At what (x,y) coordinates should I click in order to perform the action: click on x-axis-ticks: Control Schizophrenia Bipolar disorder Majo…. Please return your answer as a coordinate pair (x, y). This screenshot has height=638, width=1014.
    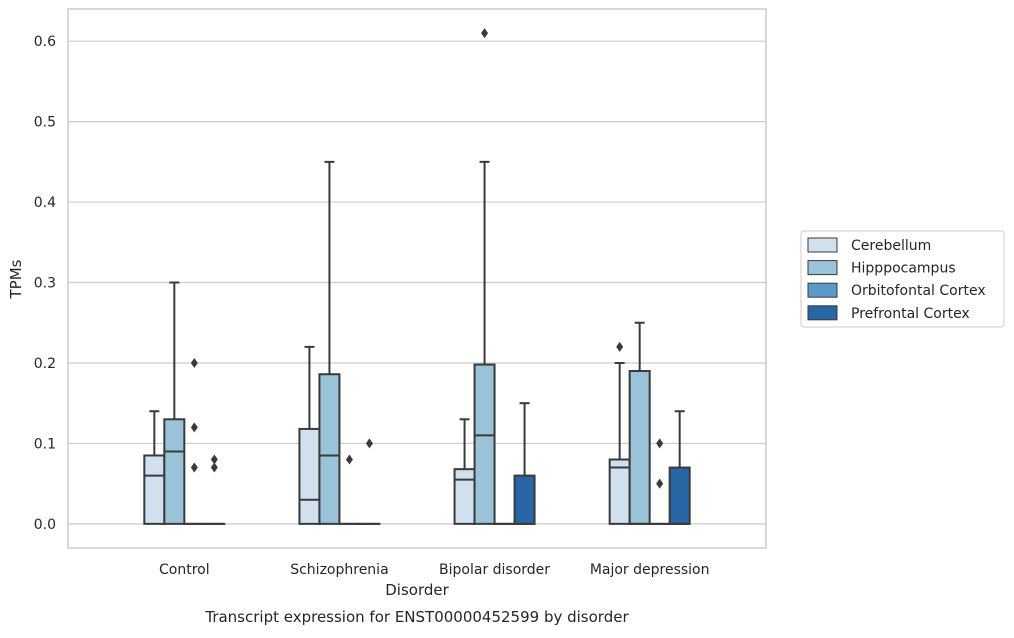
    Looking at the image, I should click on (434, 570).